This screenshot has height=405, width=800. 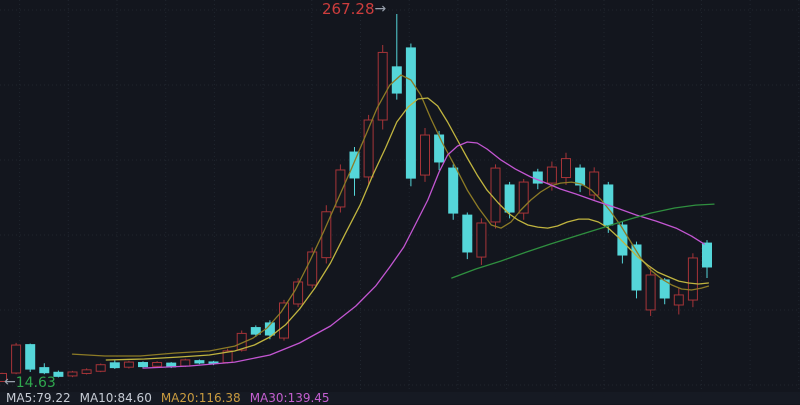 What do you see at coordinates (115, 398) in the screenshot?
I see `ma-legend-item: MA10:84.60` at bounding box center [115, 398].